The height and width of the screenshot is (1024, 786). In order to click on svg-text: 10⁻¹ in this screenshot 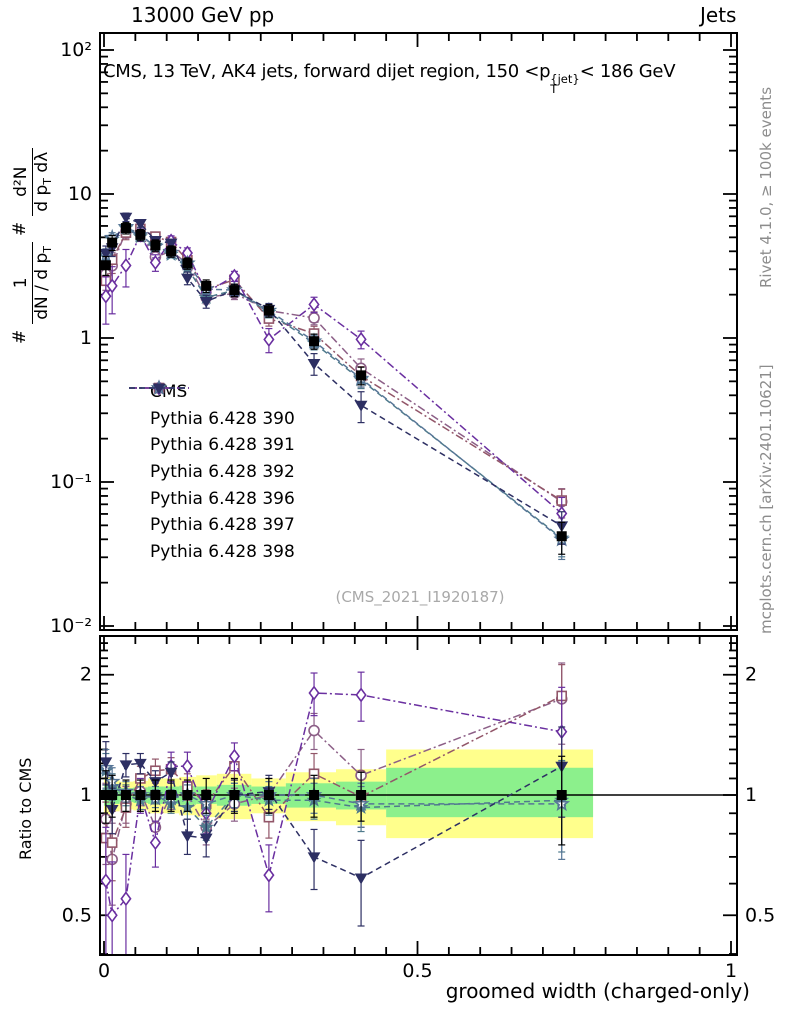, I will do `click(71, 482)`.